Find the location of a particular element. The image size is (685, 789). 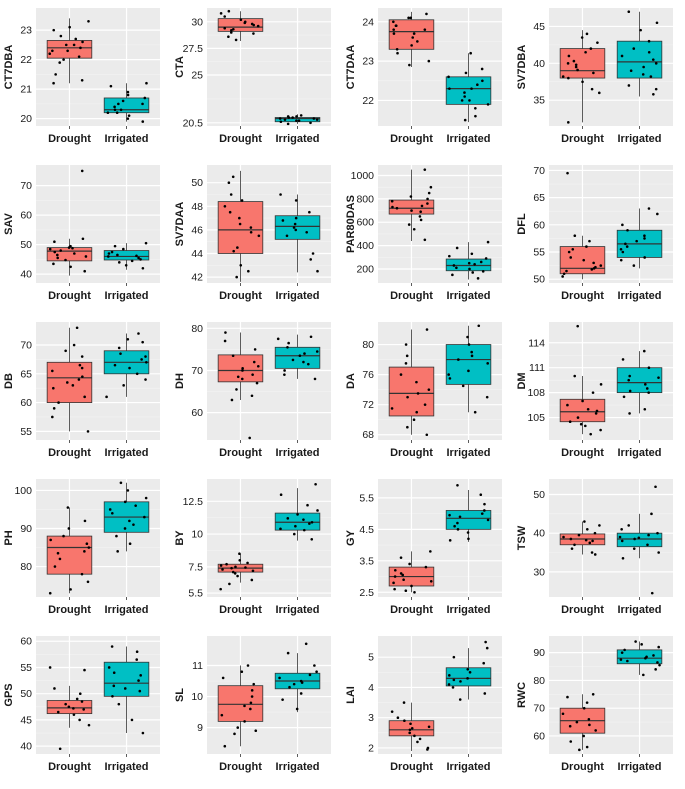

y-tick-label: 4.5 is located at coordinates (366, 530).